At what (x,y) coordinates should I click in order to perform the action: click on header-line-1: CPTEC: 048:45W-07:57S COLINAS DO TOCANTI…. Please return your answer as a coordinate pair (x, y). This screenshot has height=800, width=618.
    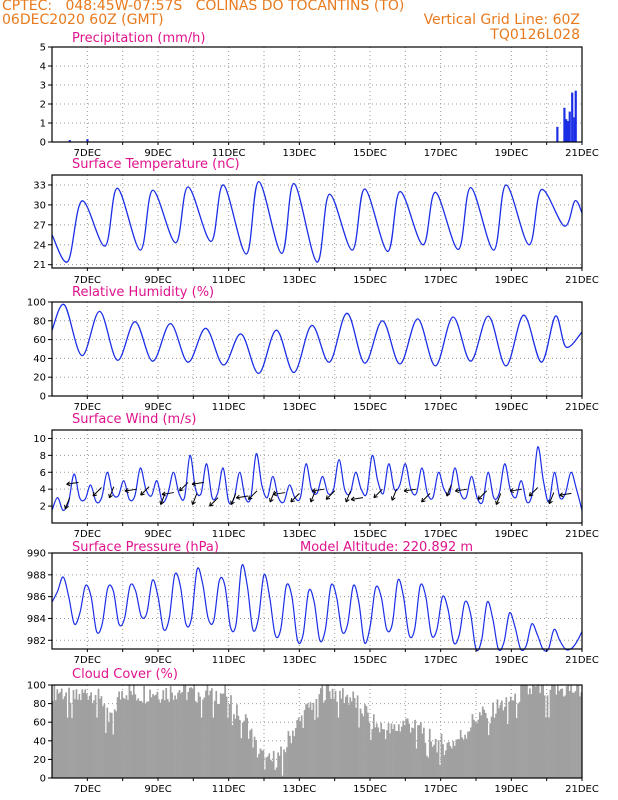
    Looking at the image, I should click on (203, 7).